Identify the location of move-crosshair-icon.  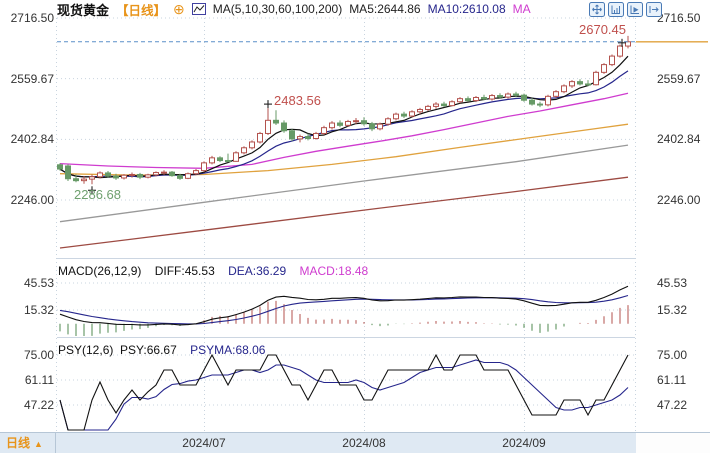
(597, 9).